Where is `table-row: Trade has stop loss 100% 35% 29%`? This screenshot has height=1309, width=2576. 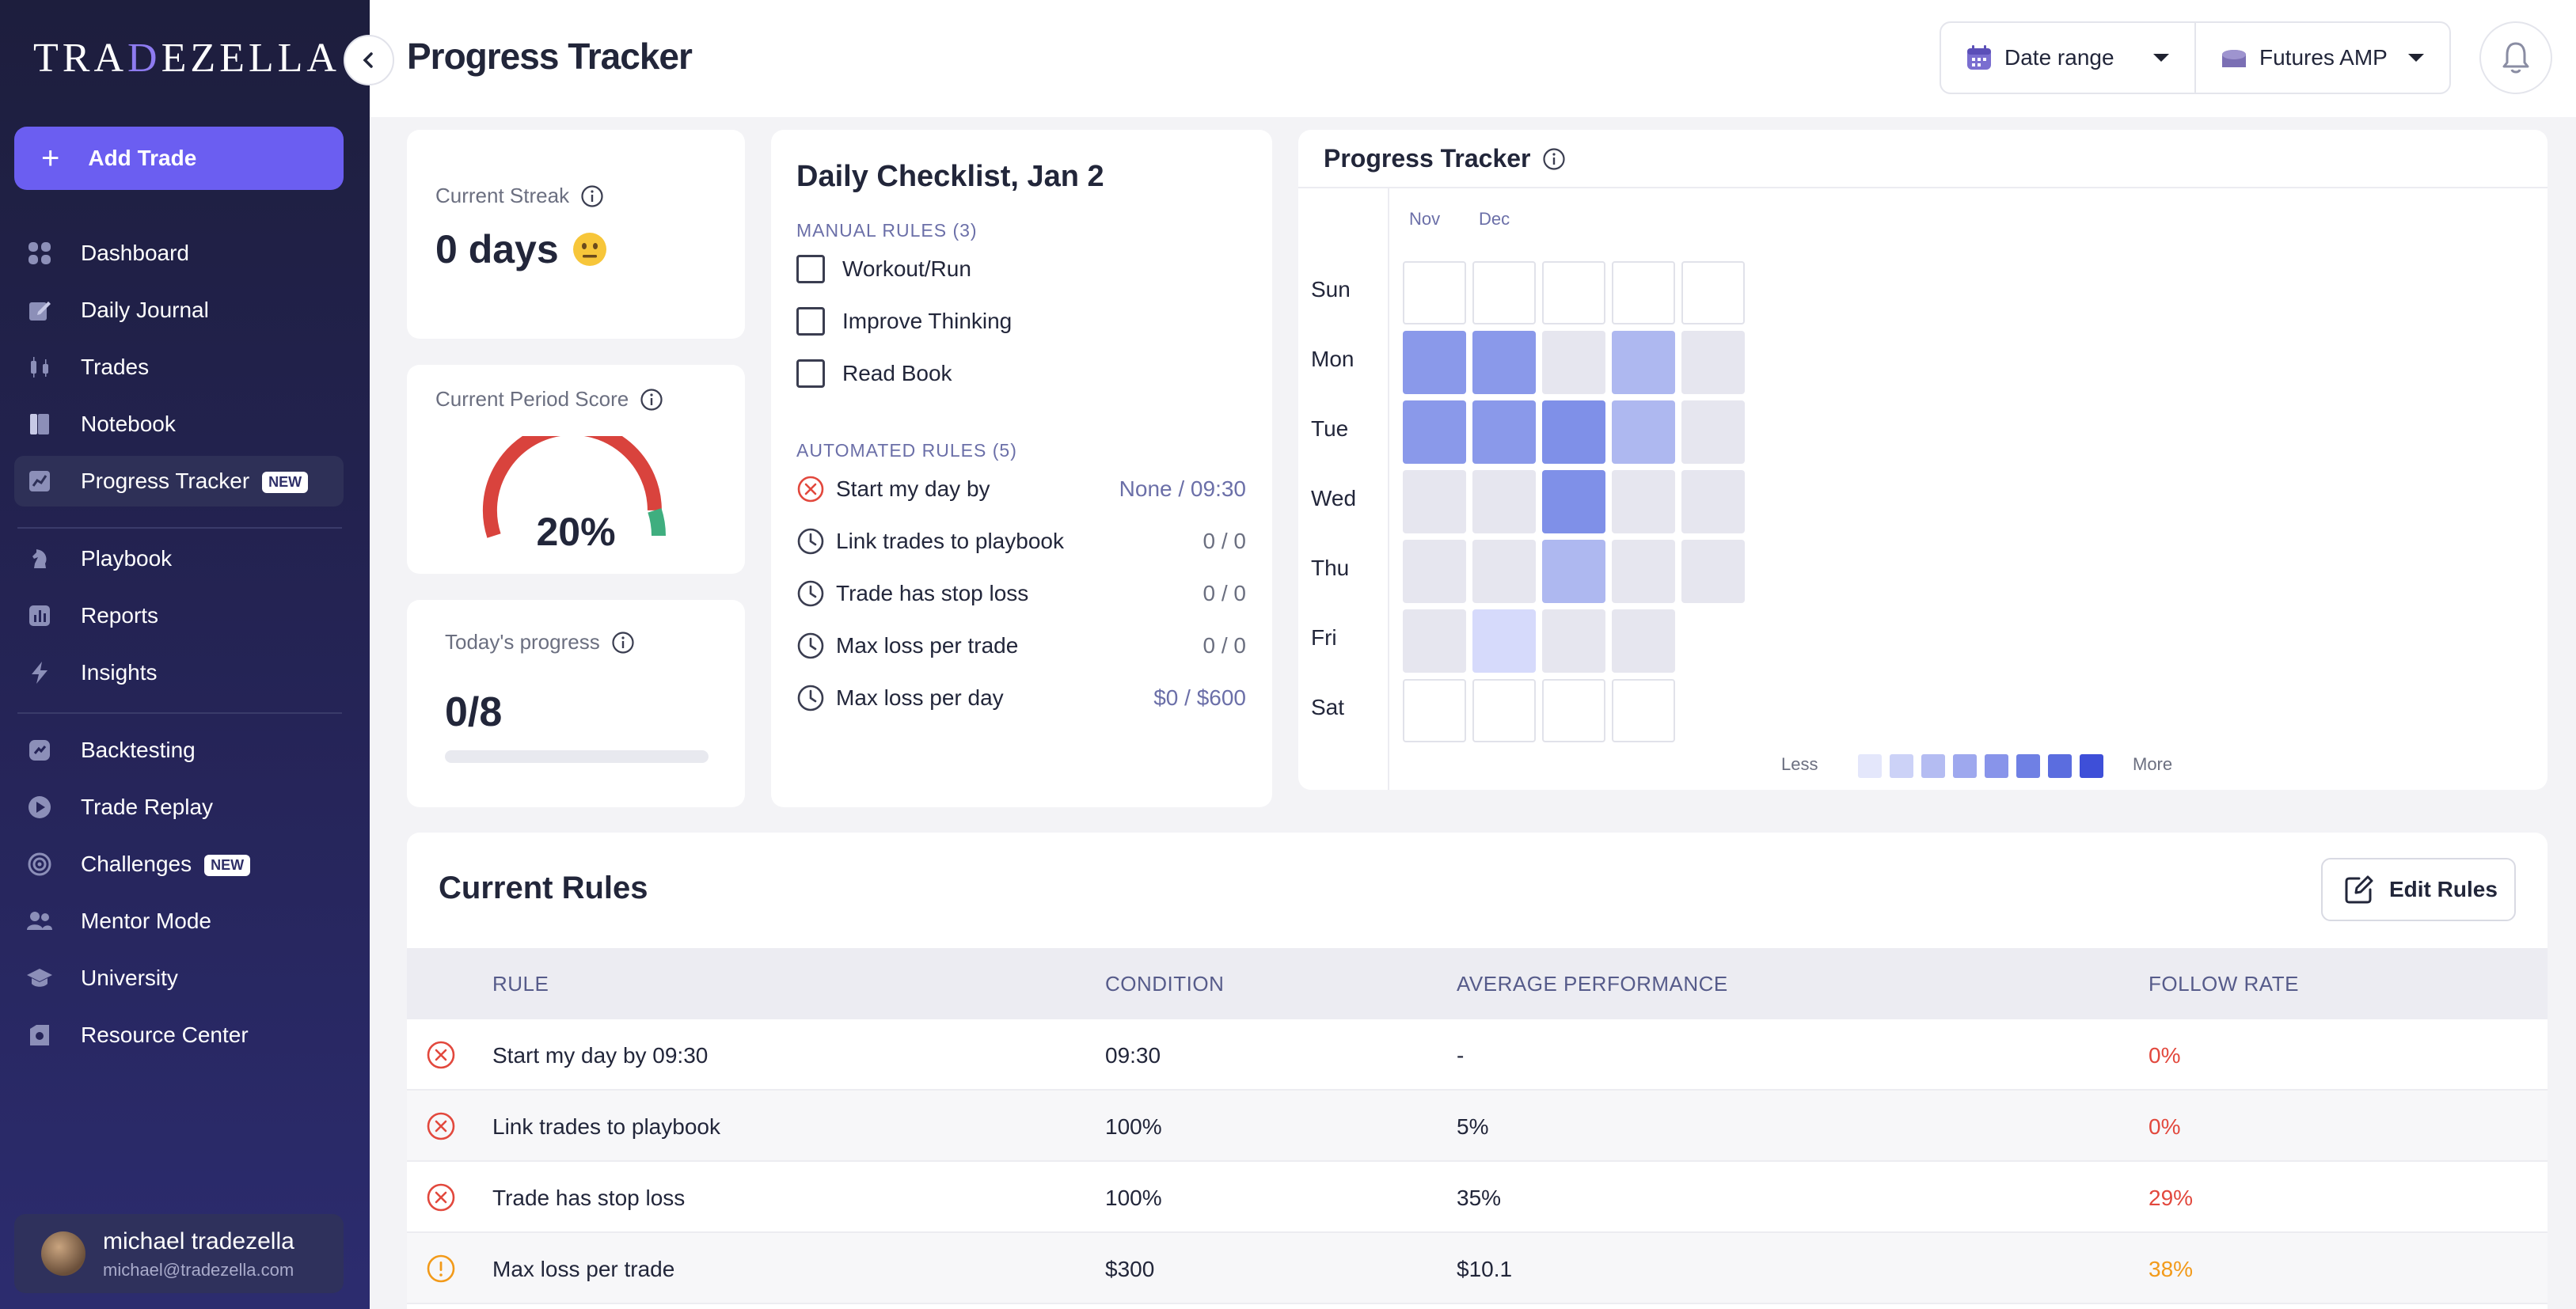
table-row: Trade has stop loss 100% 35% 29% is located at coordinates (1478, 1197).